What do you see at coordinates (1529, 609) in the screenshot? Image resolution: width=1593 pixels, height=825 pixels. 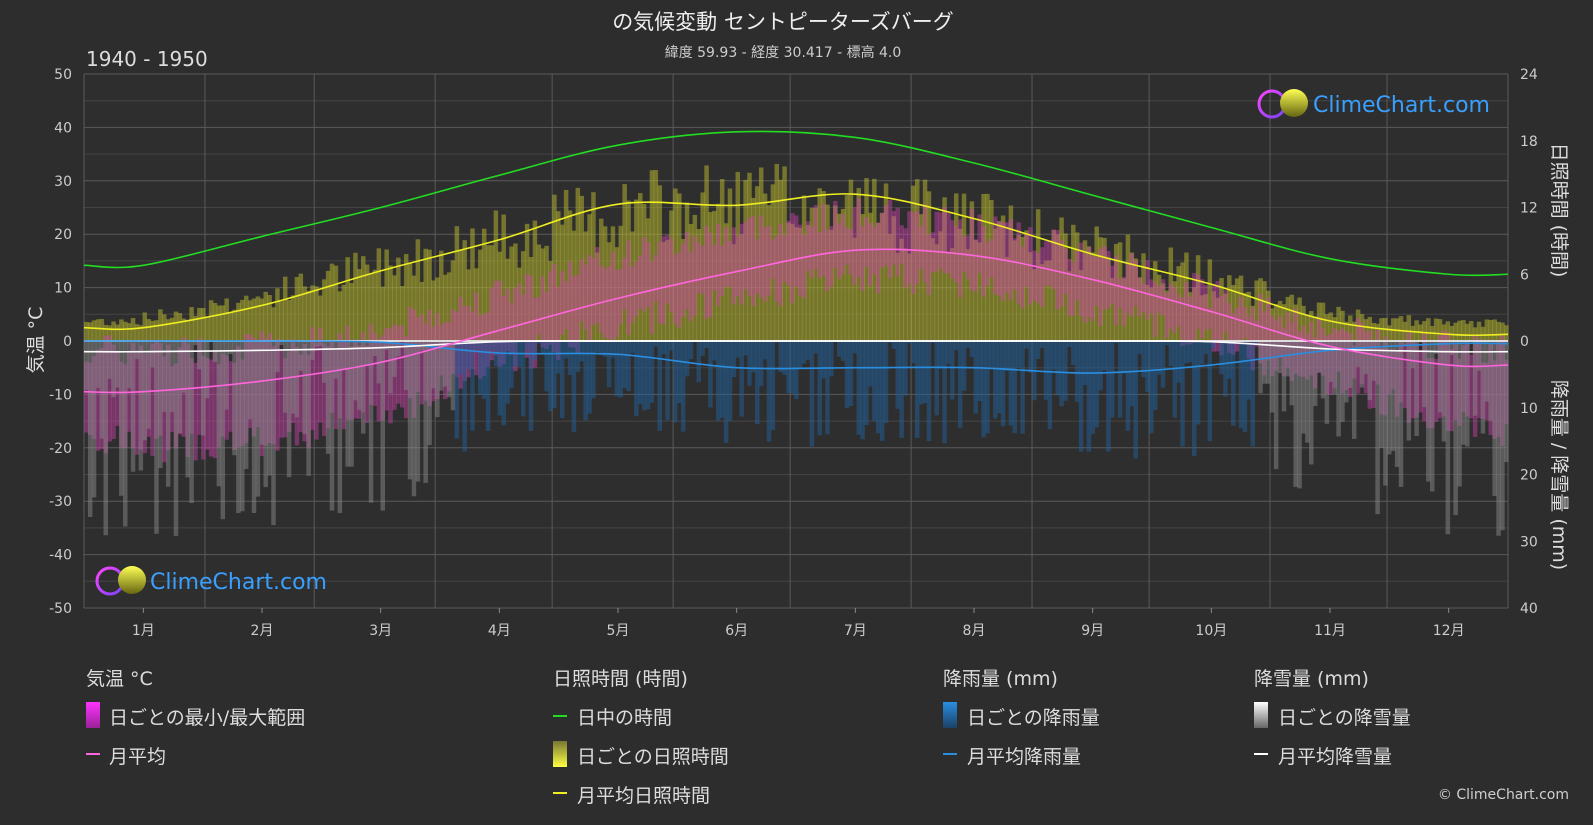 I see `right-bottom-tick-label: 40` at bounding box center [1529, 609].